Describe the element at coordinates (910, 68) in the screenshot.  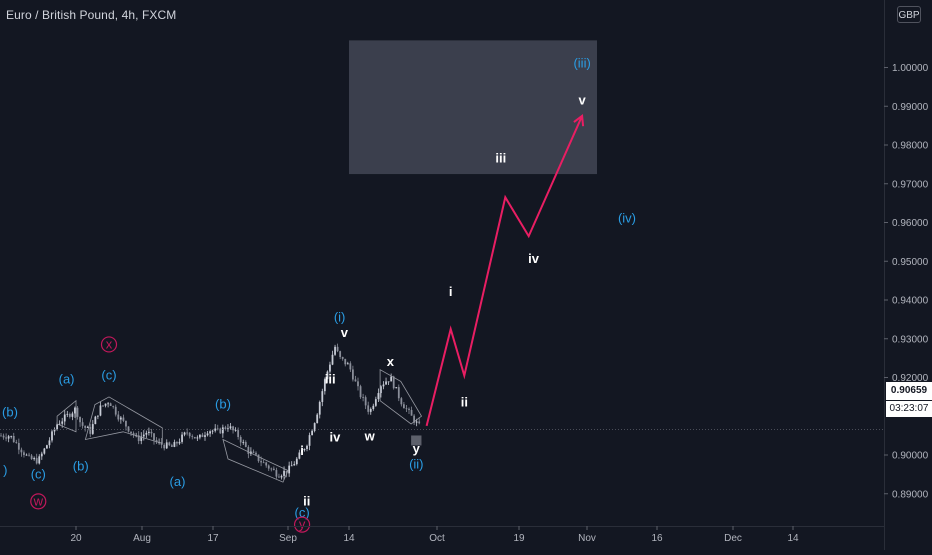
I see `price-tick-label: 1.00000` at that location.